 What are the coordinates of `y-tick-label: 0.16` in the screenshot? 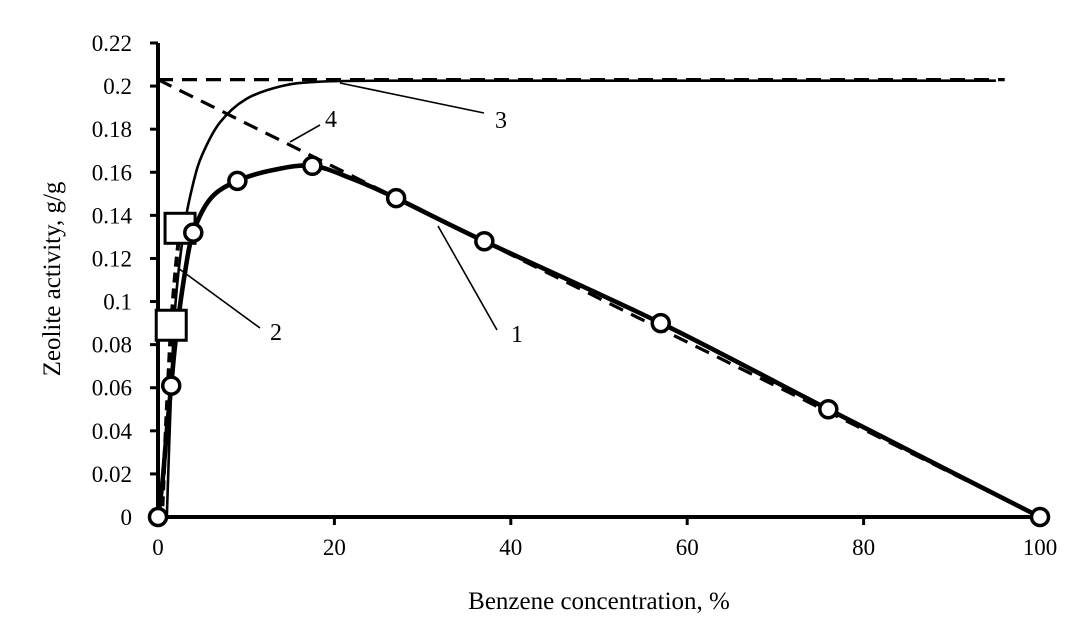 It's located at (112, 172).